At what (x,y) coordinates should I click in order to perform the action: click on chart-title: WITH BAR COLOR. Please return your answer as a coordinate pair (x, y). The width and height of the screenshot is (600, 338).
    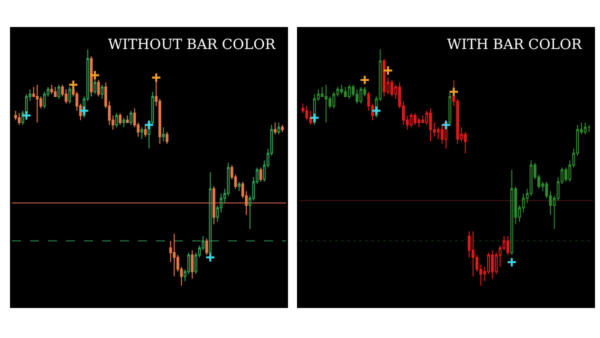
    Looking at the image, I should click on (514, 45).